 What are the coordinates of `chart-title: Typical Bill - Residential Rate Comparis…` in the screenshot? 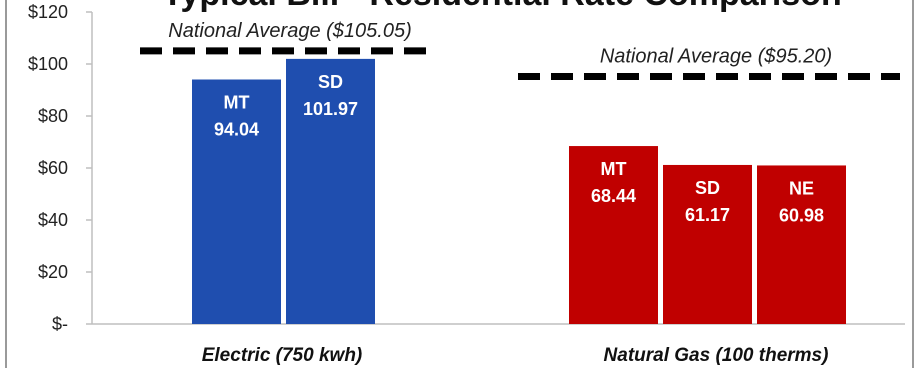 It's located at (502, 6).